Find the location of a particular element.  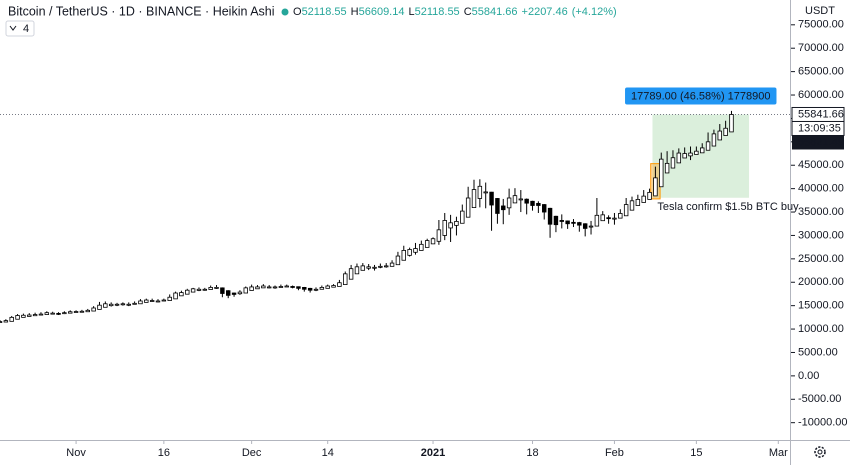

y-tick-label: 10000.00 is located at coordinates (821, 329).